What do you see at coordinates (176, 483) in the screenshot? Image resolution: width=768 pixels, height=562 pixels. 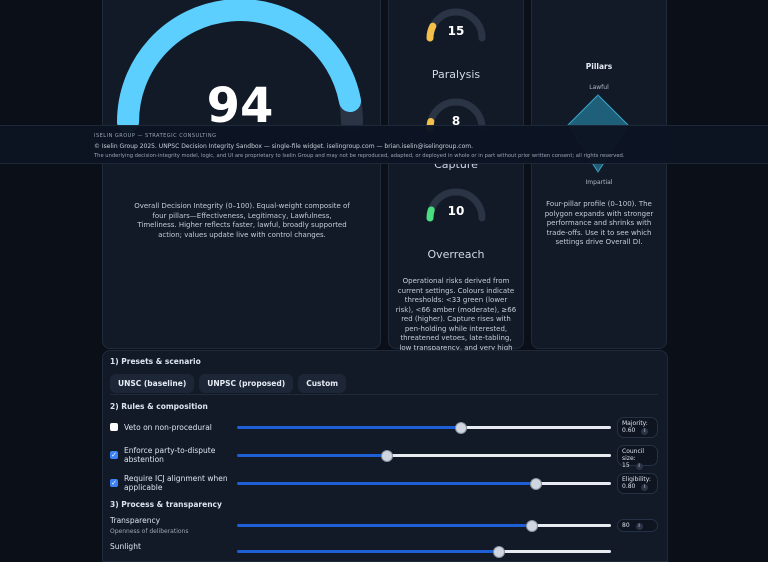 I see `control-label: Require ICJ alignment when applicable` at bounding box center [176, 483].